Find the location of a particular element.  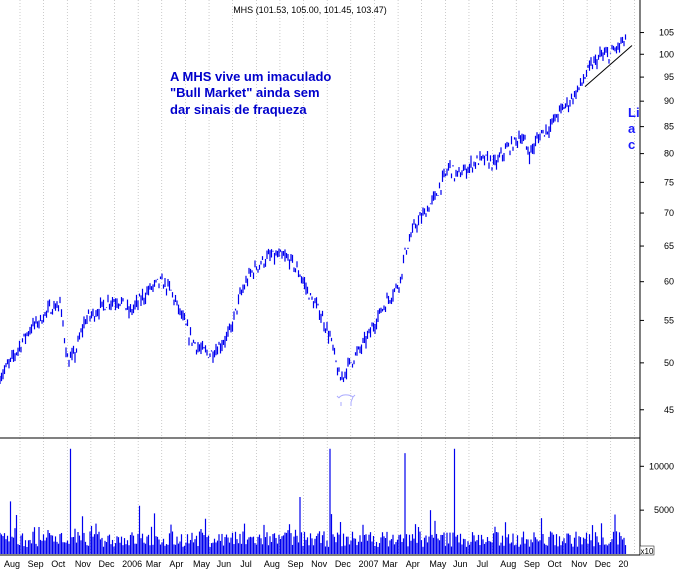

y-tick-label: 60 is located at coordinates (669, 282).